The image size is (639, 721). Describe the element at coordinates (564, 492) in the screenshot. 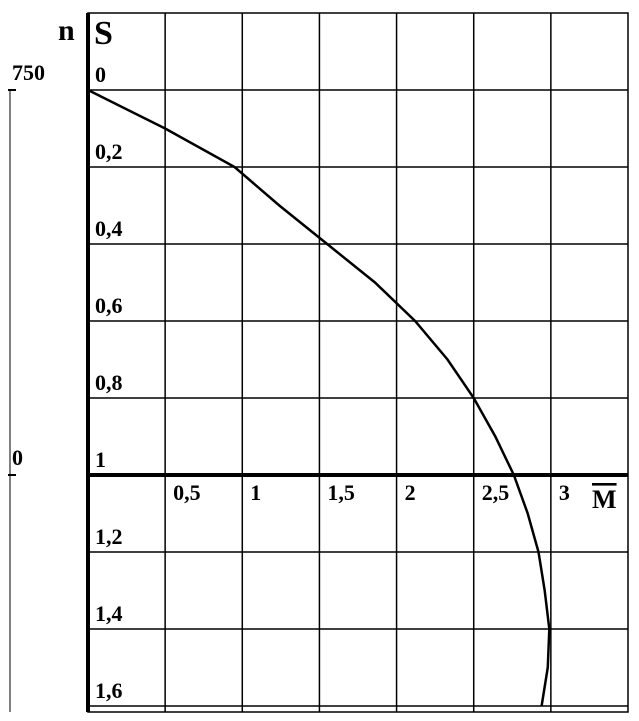

I see `x-tick-label: 3` at that location.